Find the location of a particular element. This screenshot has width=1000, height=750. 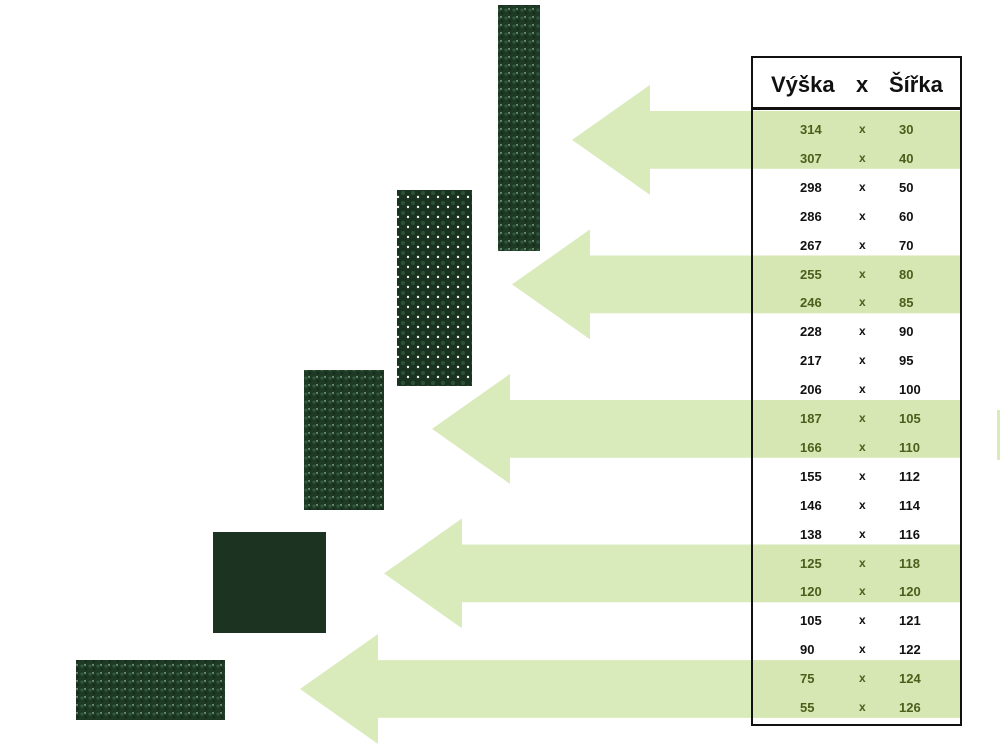

height-value: 267 is located at coordinates (811, 245).